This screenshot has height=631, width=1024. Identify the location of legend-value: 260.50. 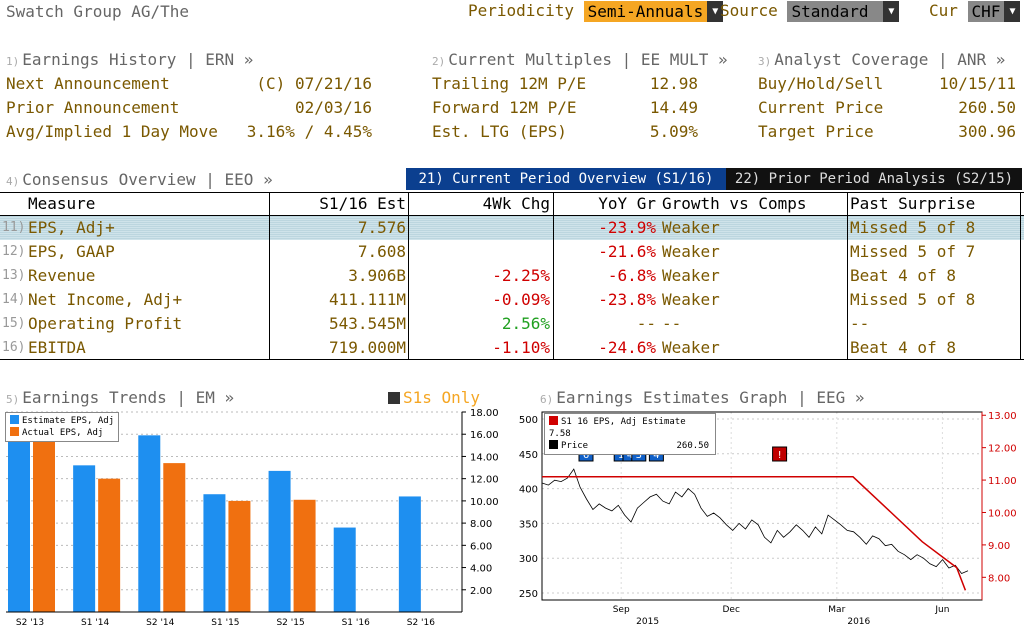
(692, 446).